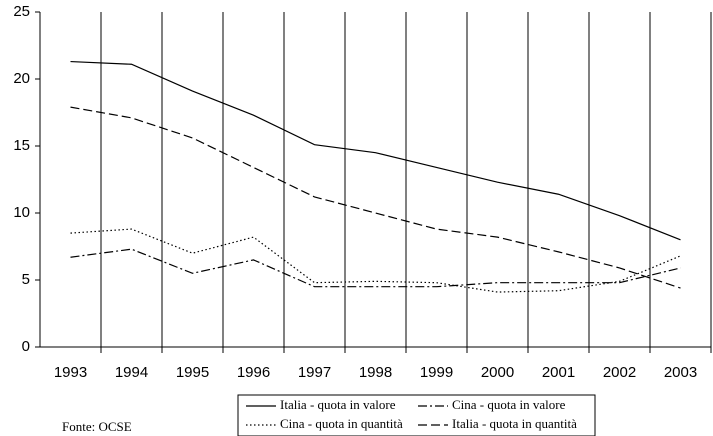 The width and height of the screenshot is (713, 436). Describe the element at coordinates (619, 372) in the screenshot. I see `x-tick-label: 2002` at that location.